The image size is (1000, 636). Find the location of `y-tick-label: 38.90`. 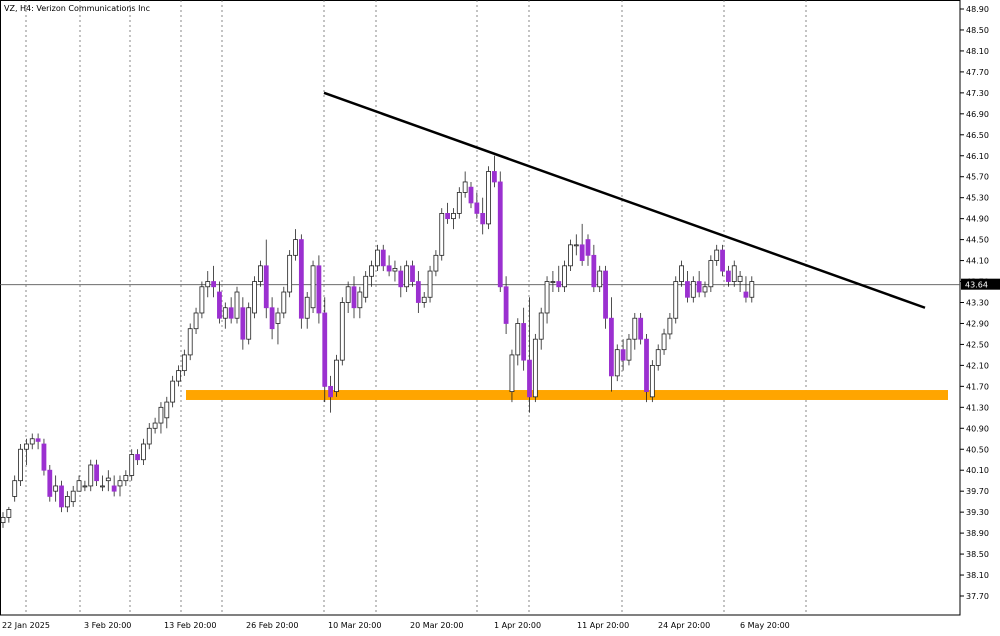

y-tick-label: 38.90 is located at coordinates (977, 533).